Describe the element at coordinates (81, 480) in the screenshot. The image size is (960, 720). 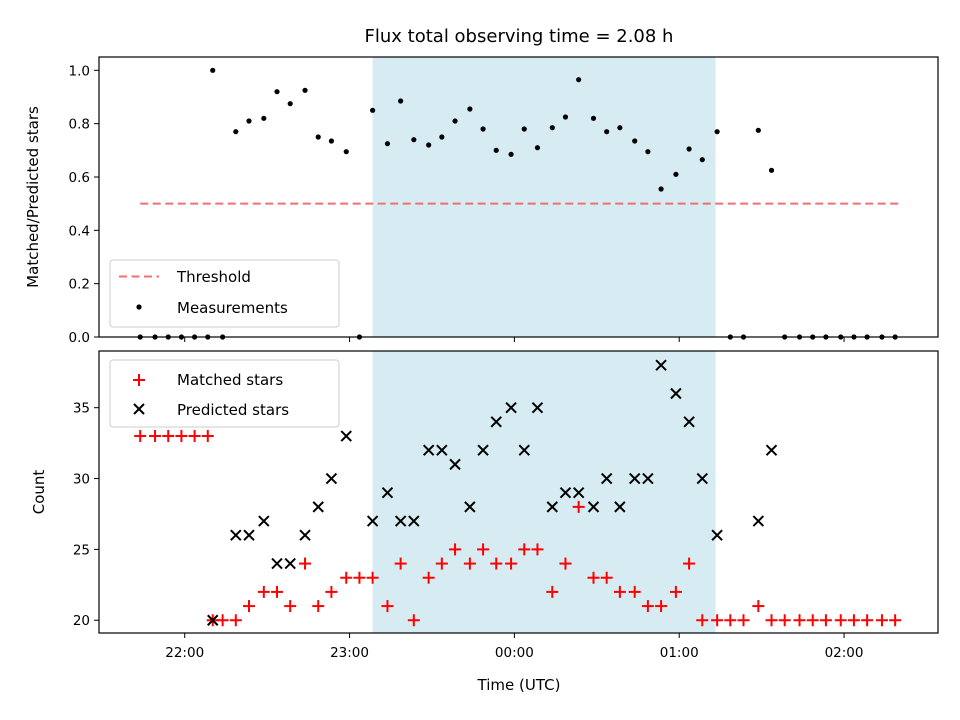
I see `y-tick-label: 30` at that location.